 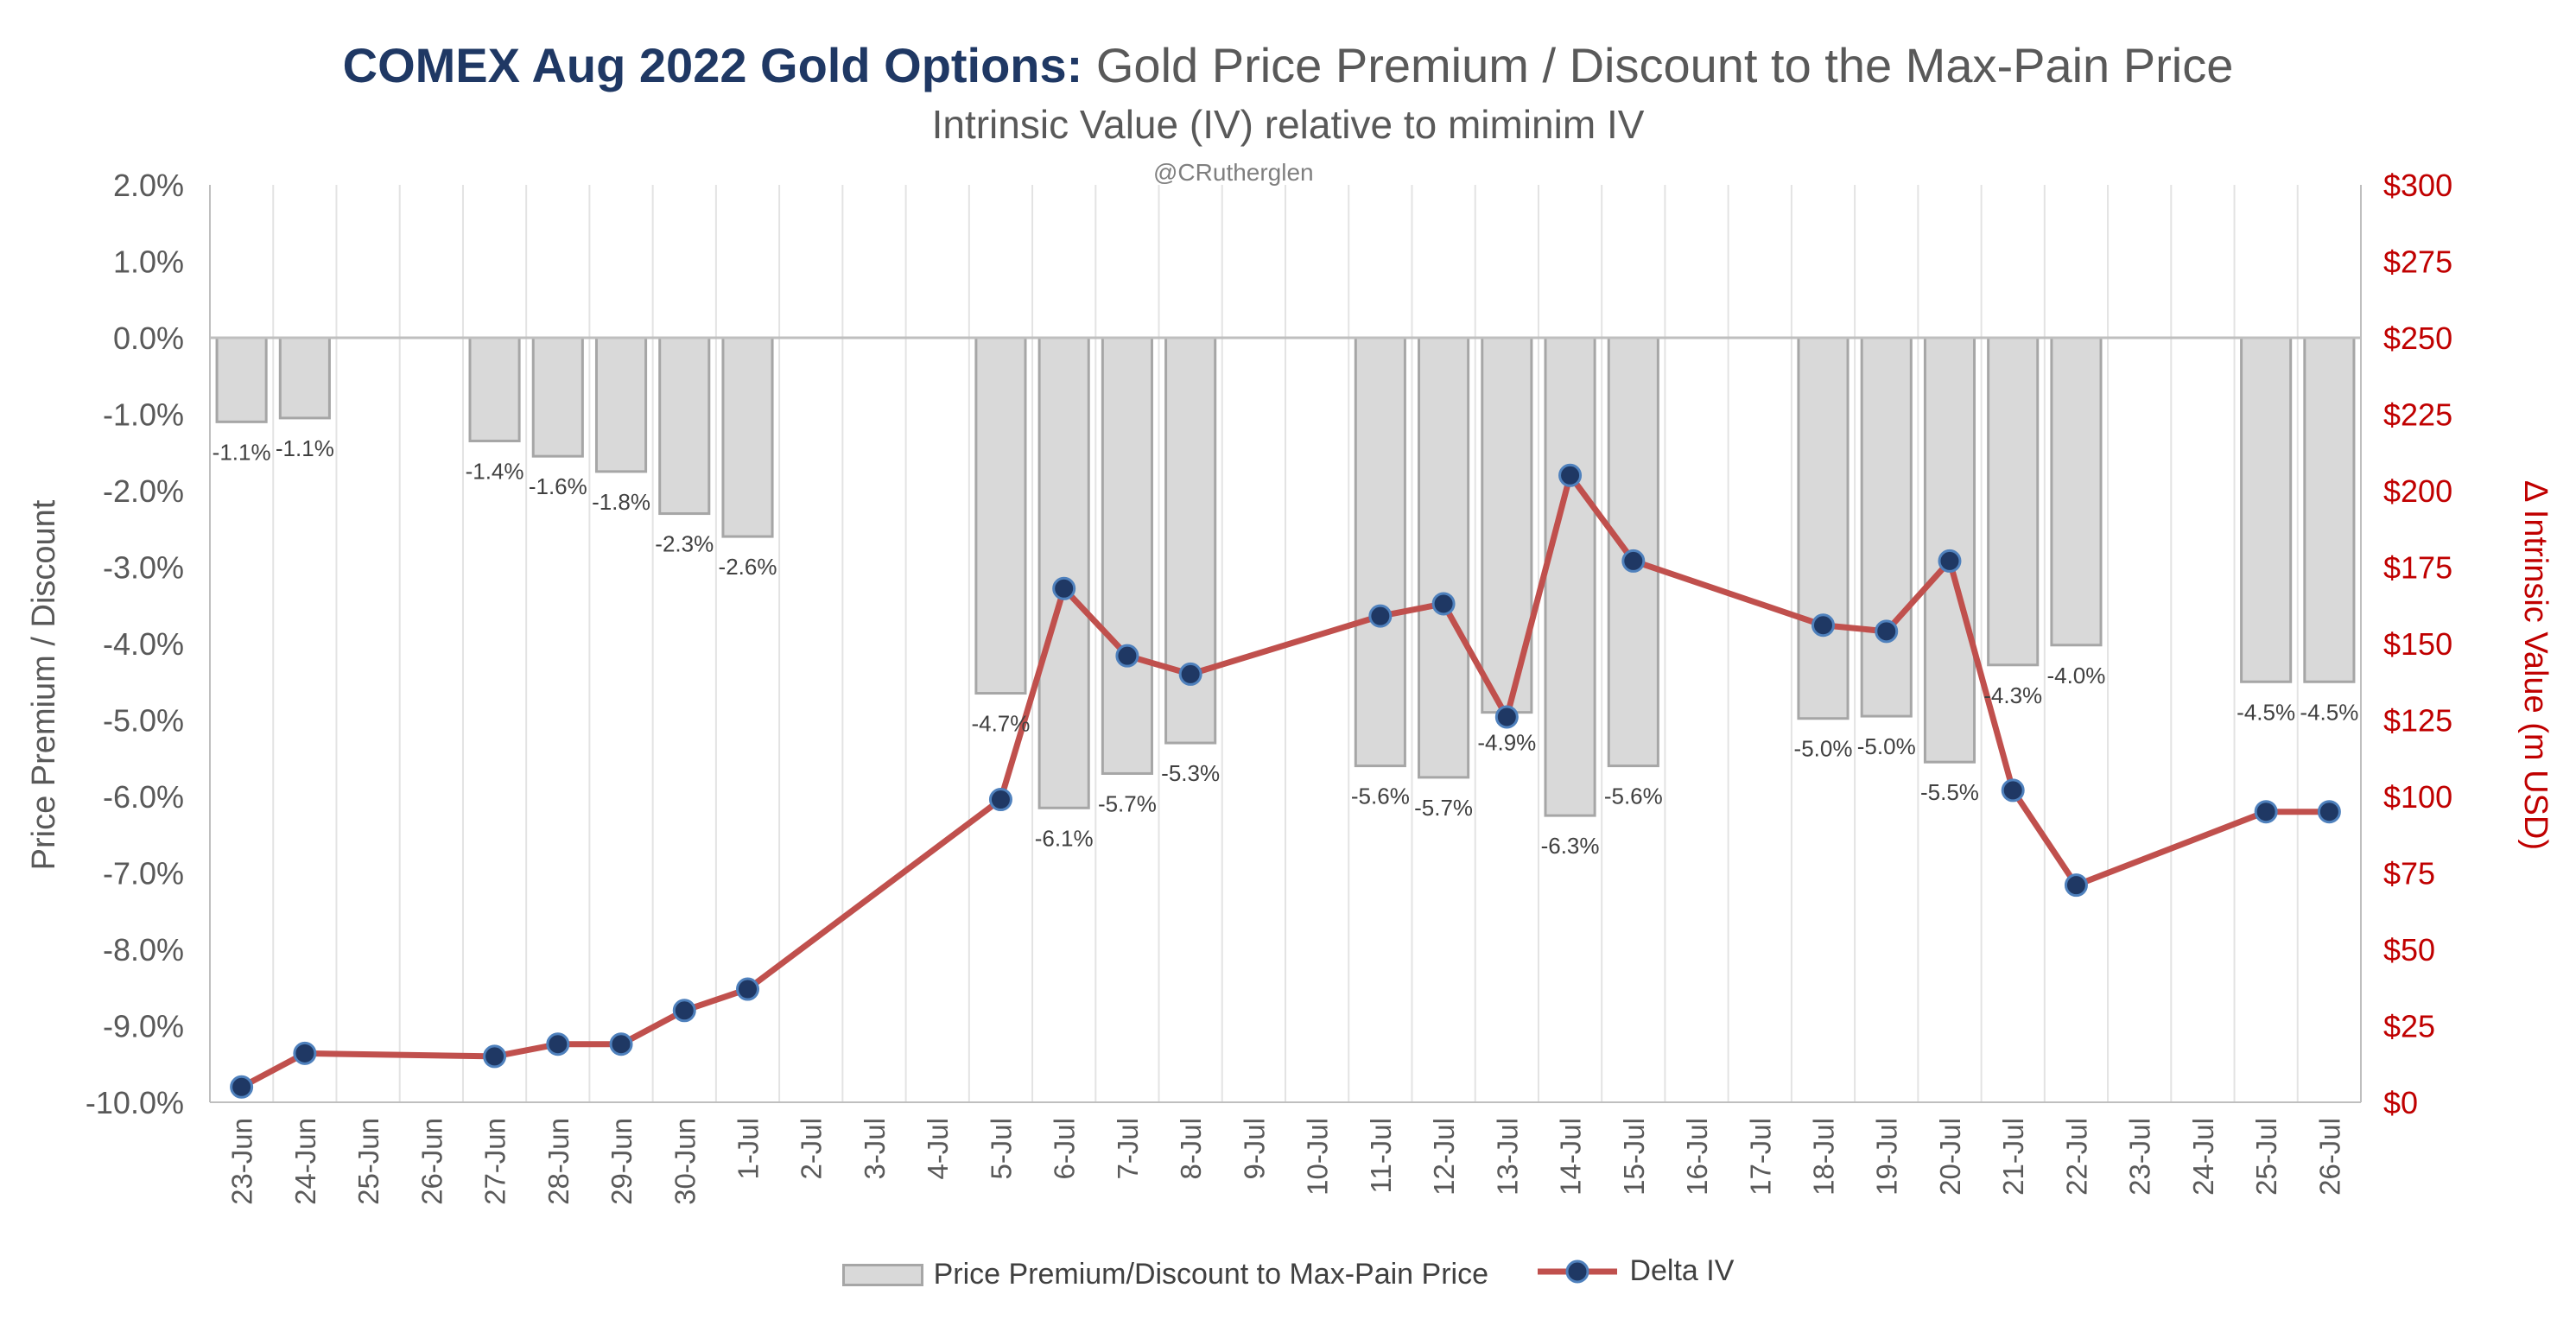 I want to click on watermark: @CRutherglen, so click(x=1233, y=172).